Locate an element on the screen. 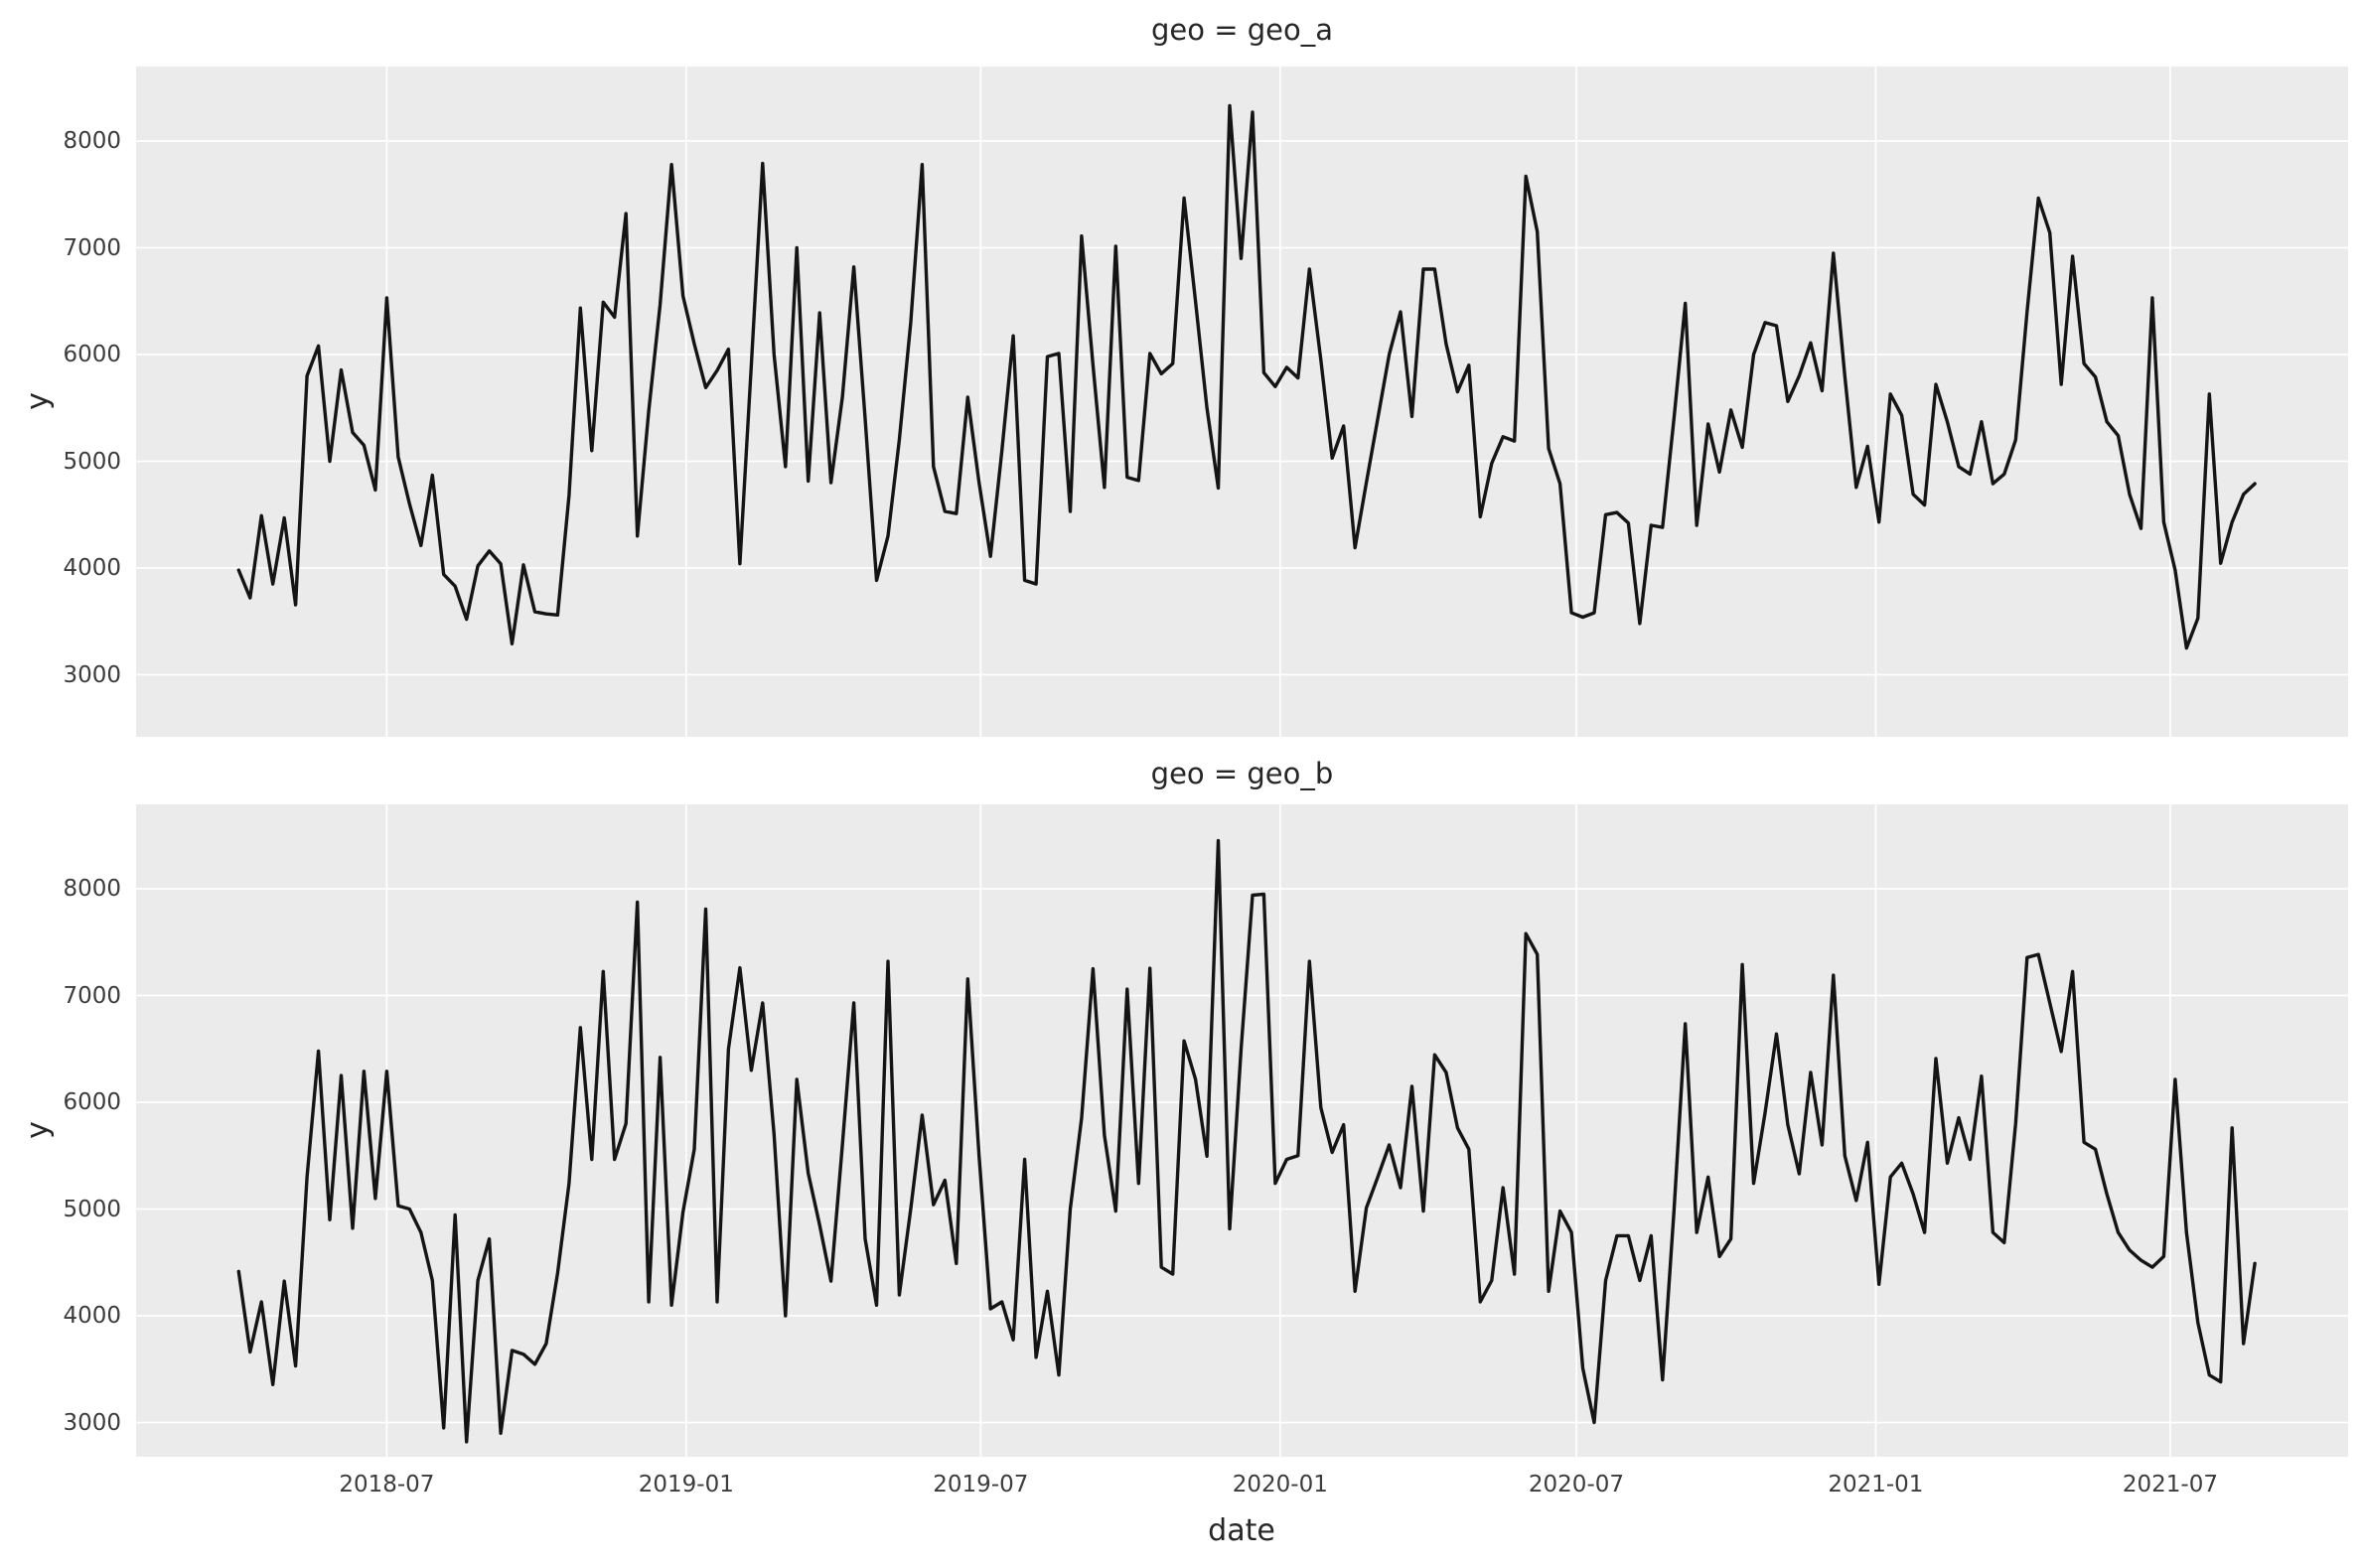 This screenshot has height=1568, width=2363. x-axis-label: date is located at coordinates (1241, 1530).